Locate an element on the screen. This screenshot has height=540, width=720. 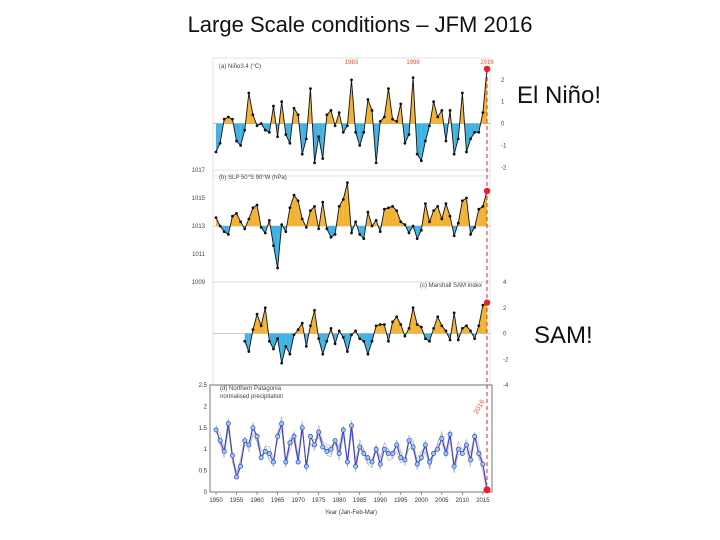
x-tick-label: 2005 is located at coordinates (442, 501).